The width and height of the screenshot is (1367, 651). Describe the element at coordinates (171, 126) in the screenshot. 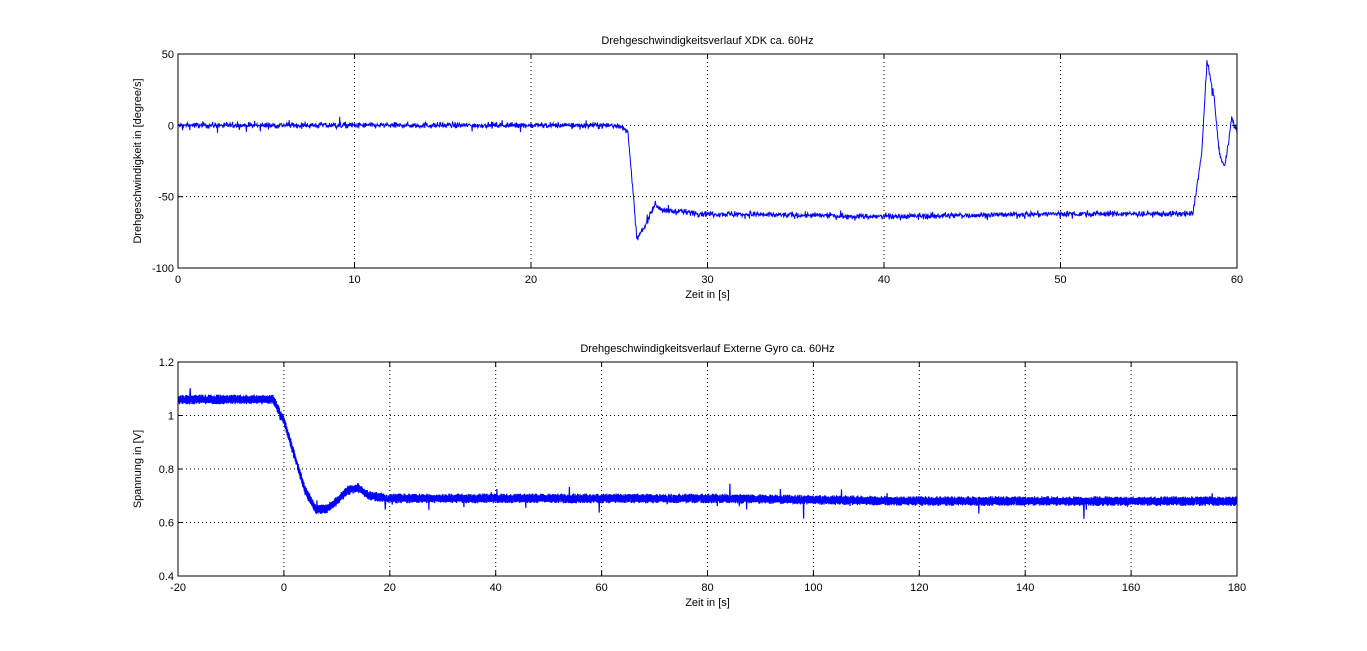

I see `y-tick-label: 0` at that location.